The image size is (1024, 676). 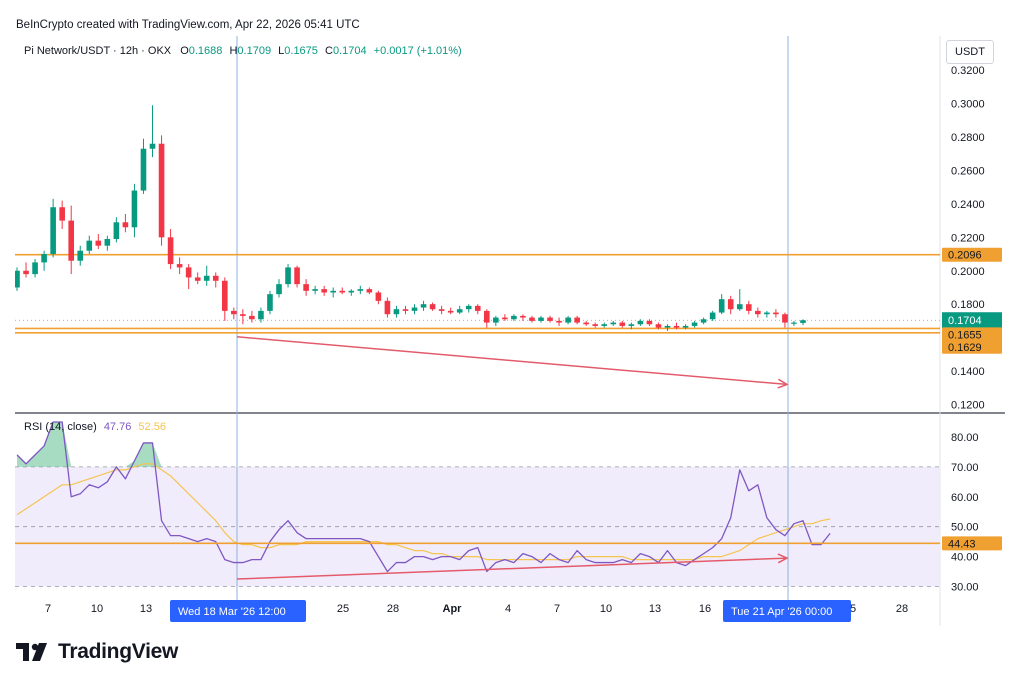 I want to click on price-axis-tick: 0.2400, so click(x=968, y=205).